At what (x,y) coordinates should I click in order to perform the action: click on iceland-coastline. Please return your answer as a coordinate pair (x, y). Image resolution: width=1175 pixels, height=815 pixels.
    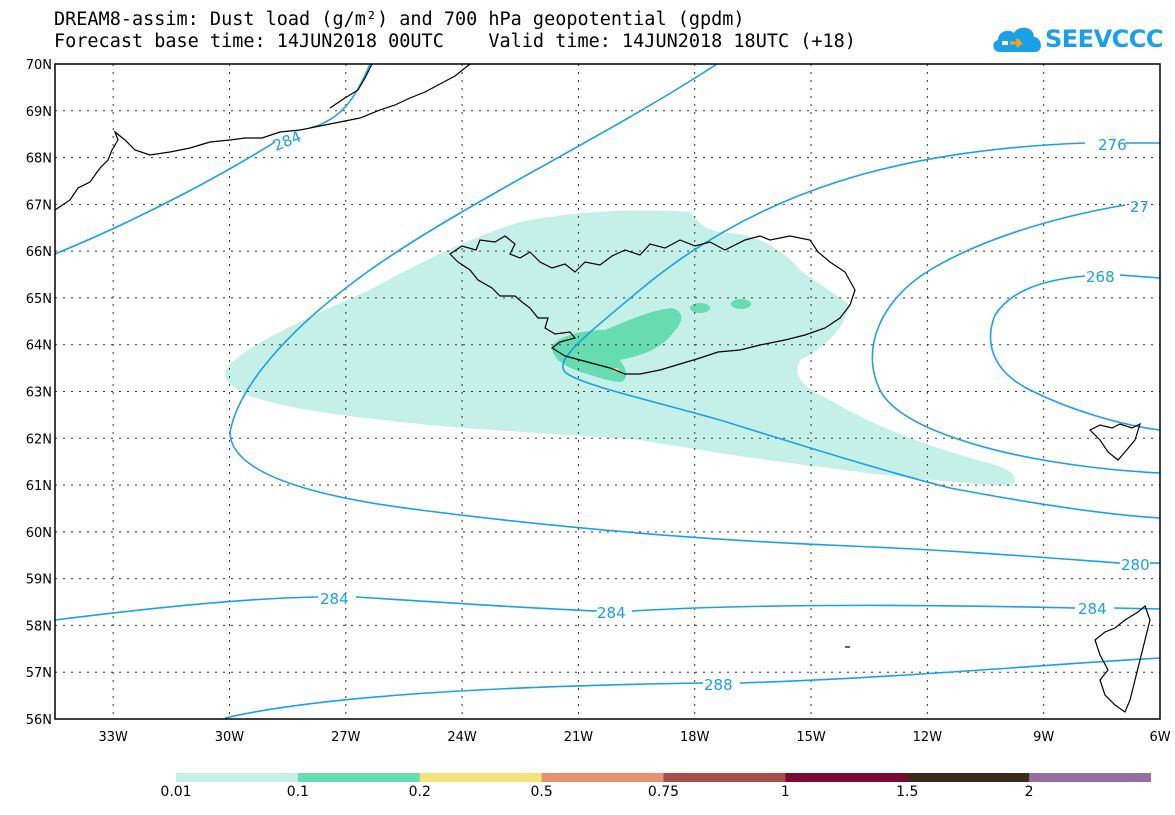
    Looking at the image, I should click on (652, 305).